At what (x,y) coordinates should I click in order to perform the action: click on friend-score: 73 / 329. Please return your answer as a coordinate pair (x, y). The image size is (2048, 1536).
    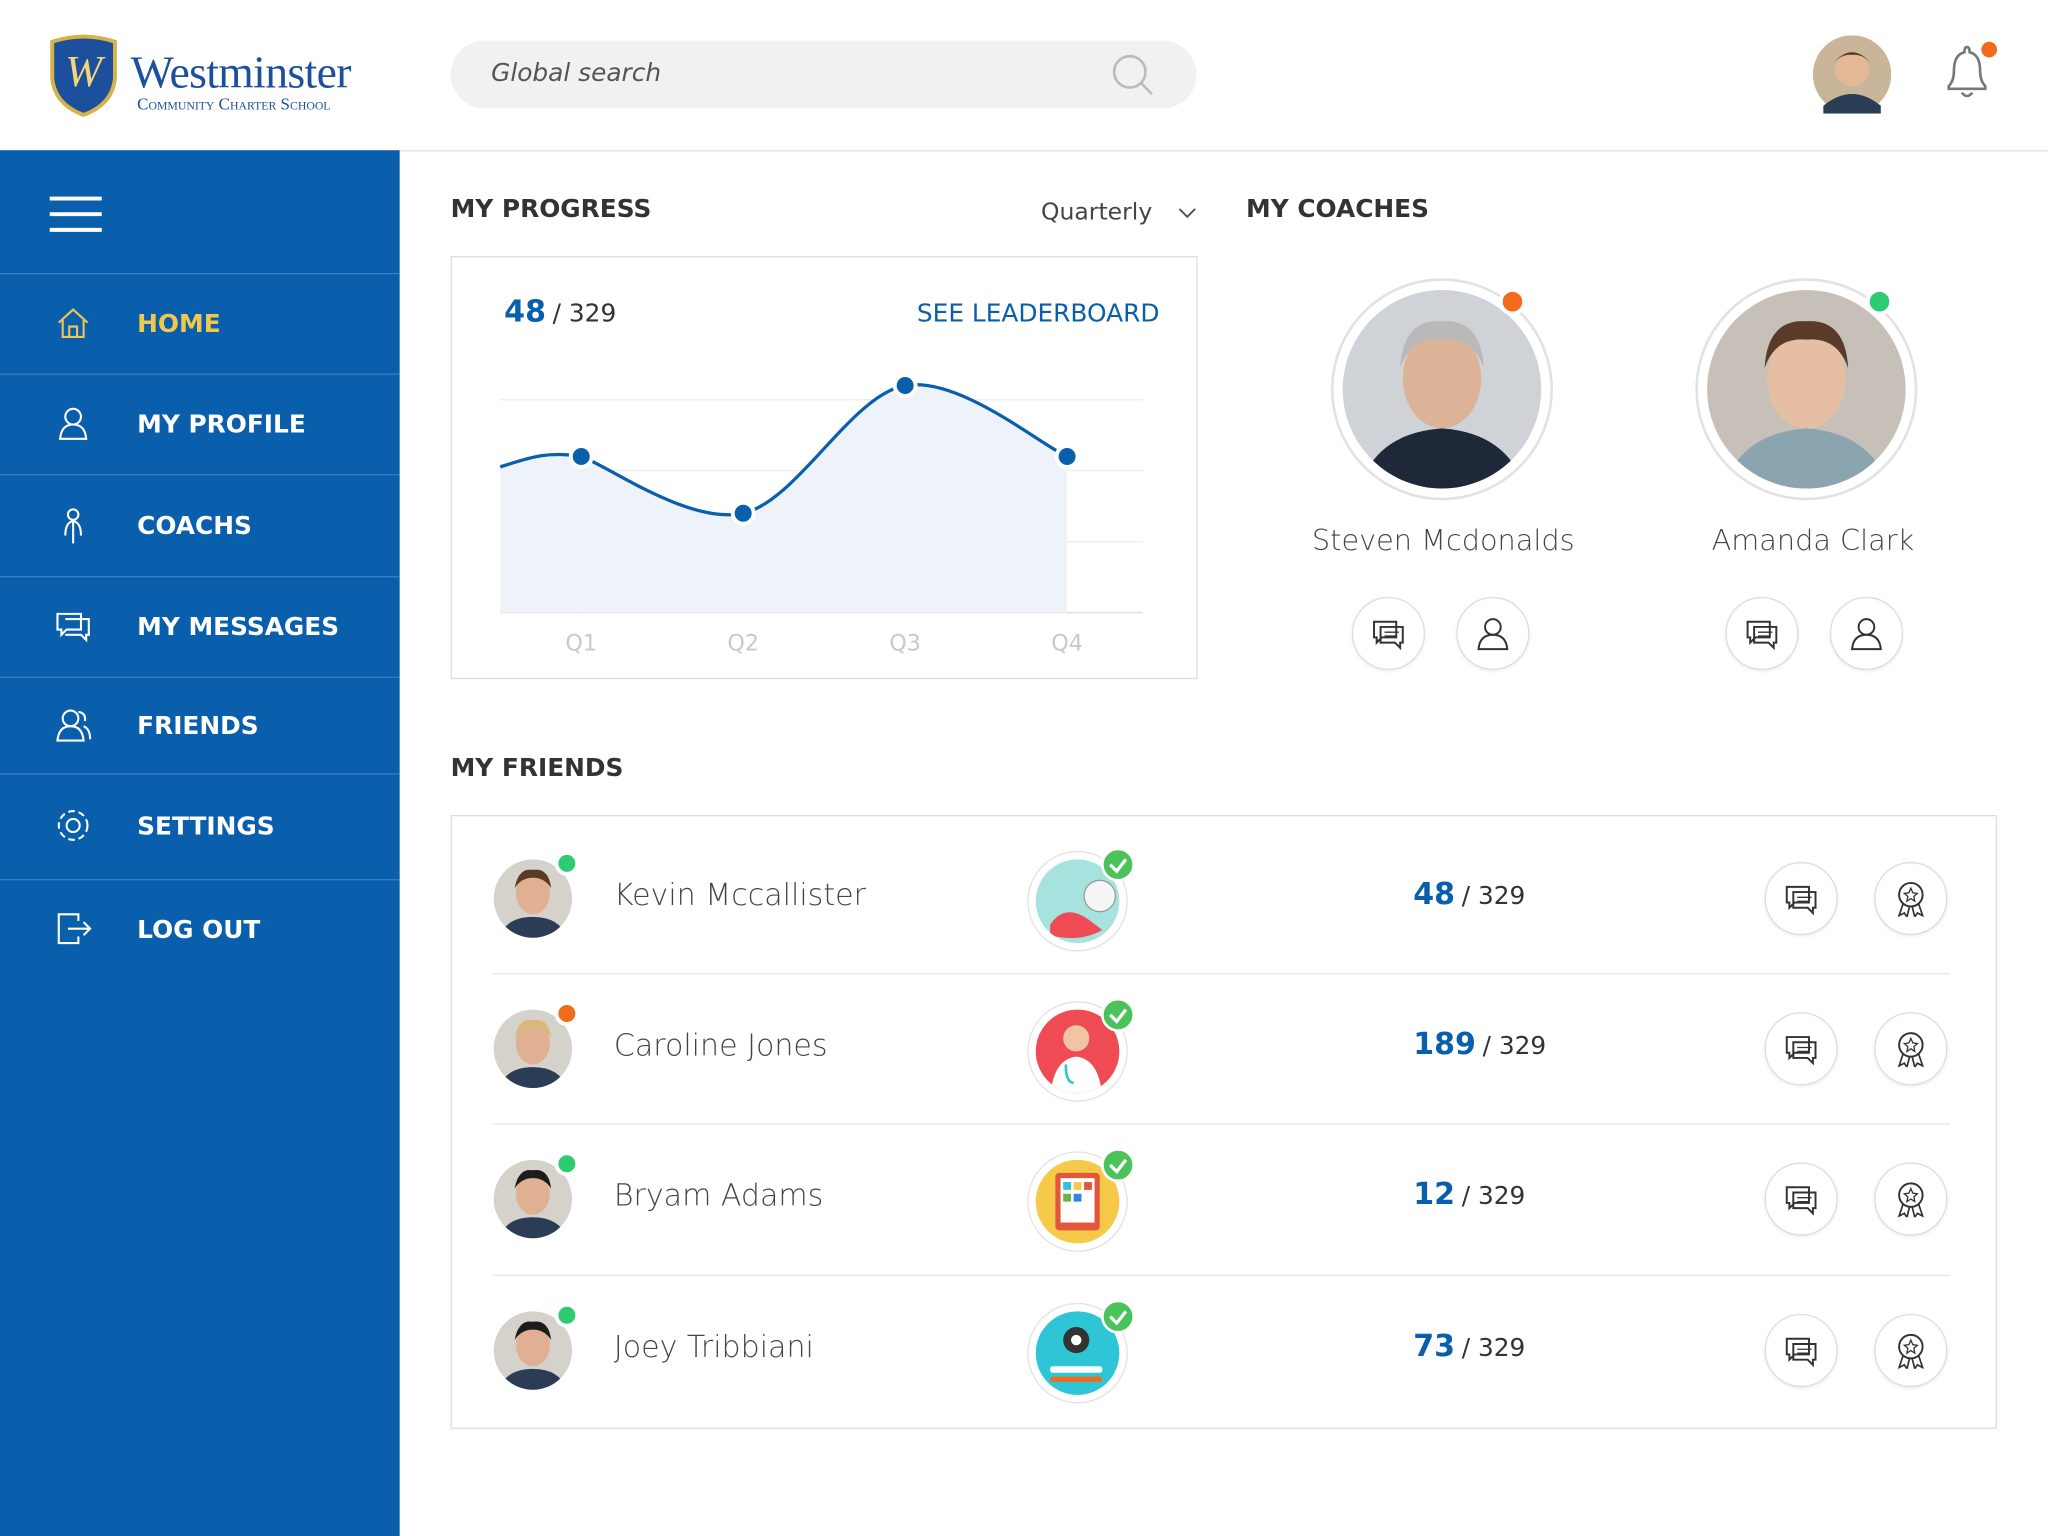
    Looking at the image, I should click on (1469, 1347).